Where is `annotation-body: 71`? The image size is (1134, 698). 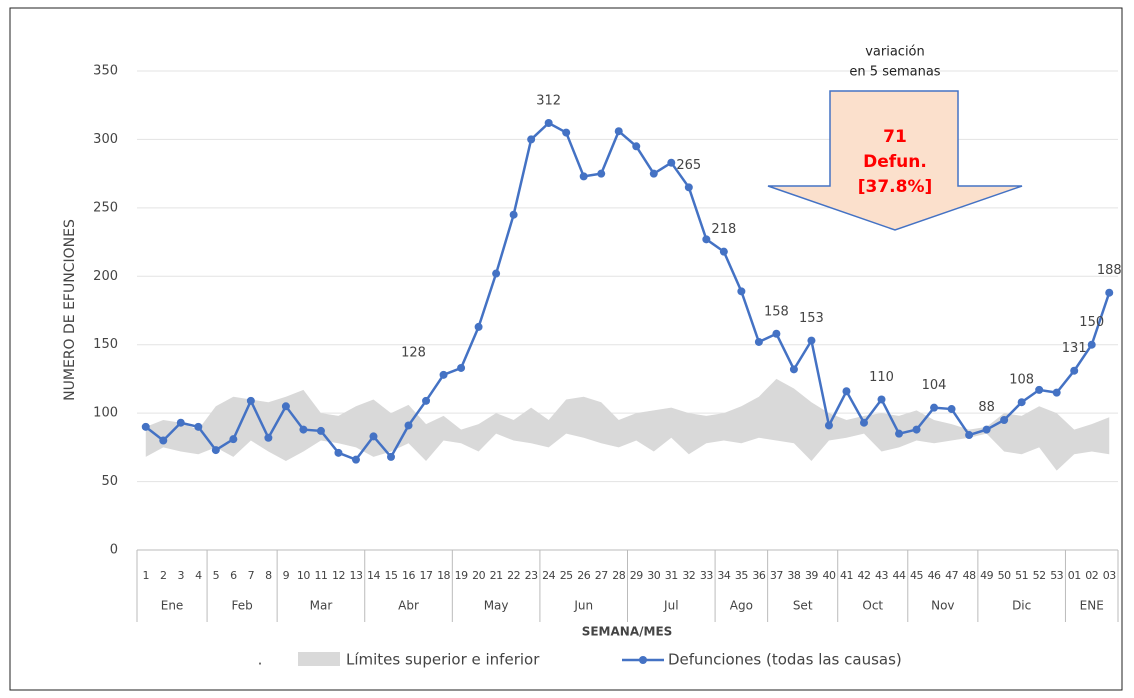
annotation-body: 71 is located at coordinates (895, 137).